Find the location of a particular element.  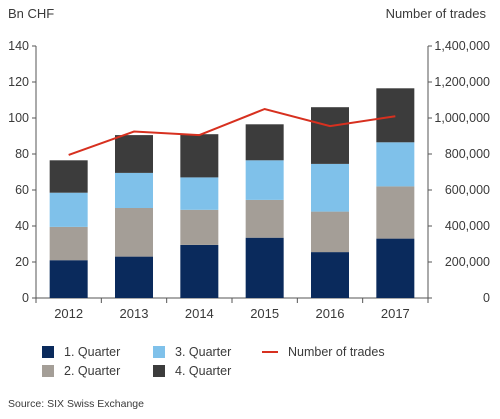

right-axis-tick-label: 800,000 is located at coordinates (467, 154).